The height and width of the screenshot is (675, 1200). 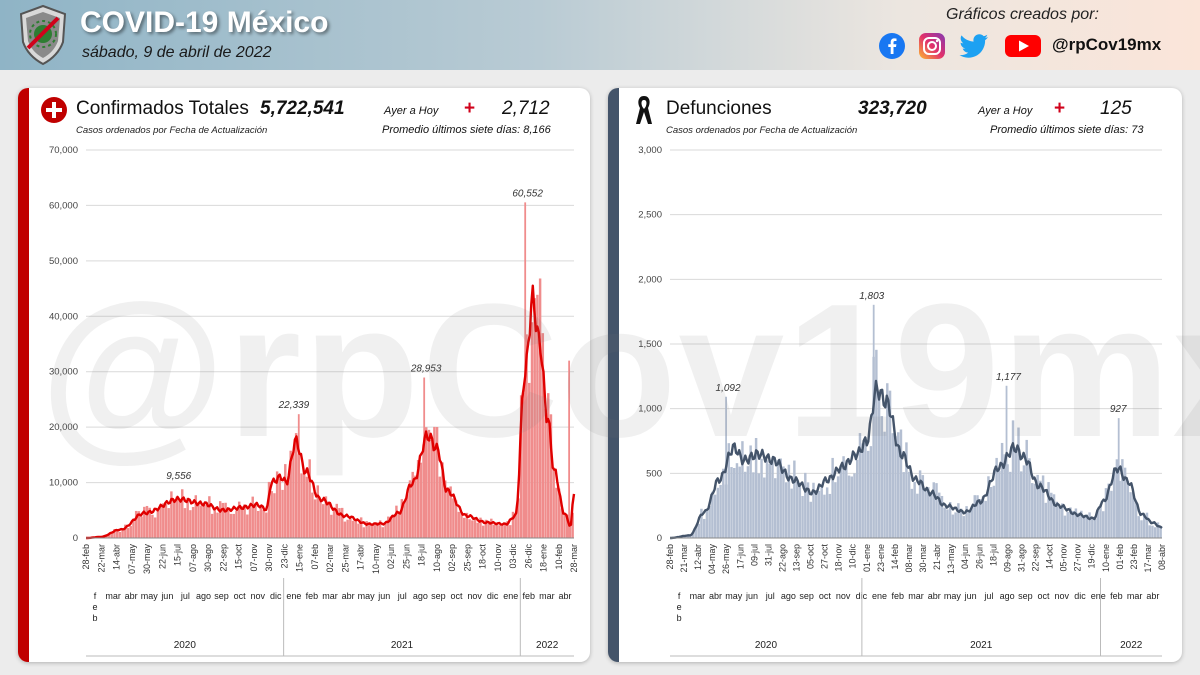 What do you see at coordinates (483, 557) in the screenshot?
I see `x-date-tick: 18-oct` at bounding box center [483, 557].